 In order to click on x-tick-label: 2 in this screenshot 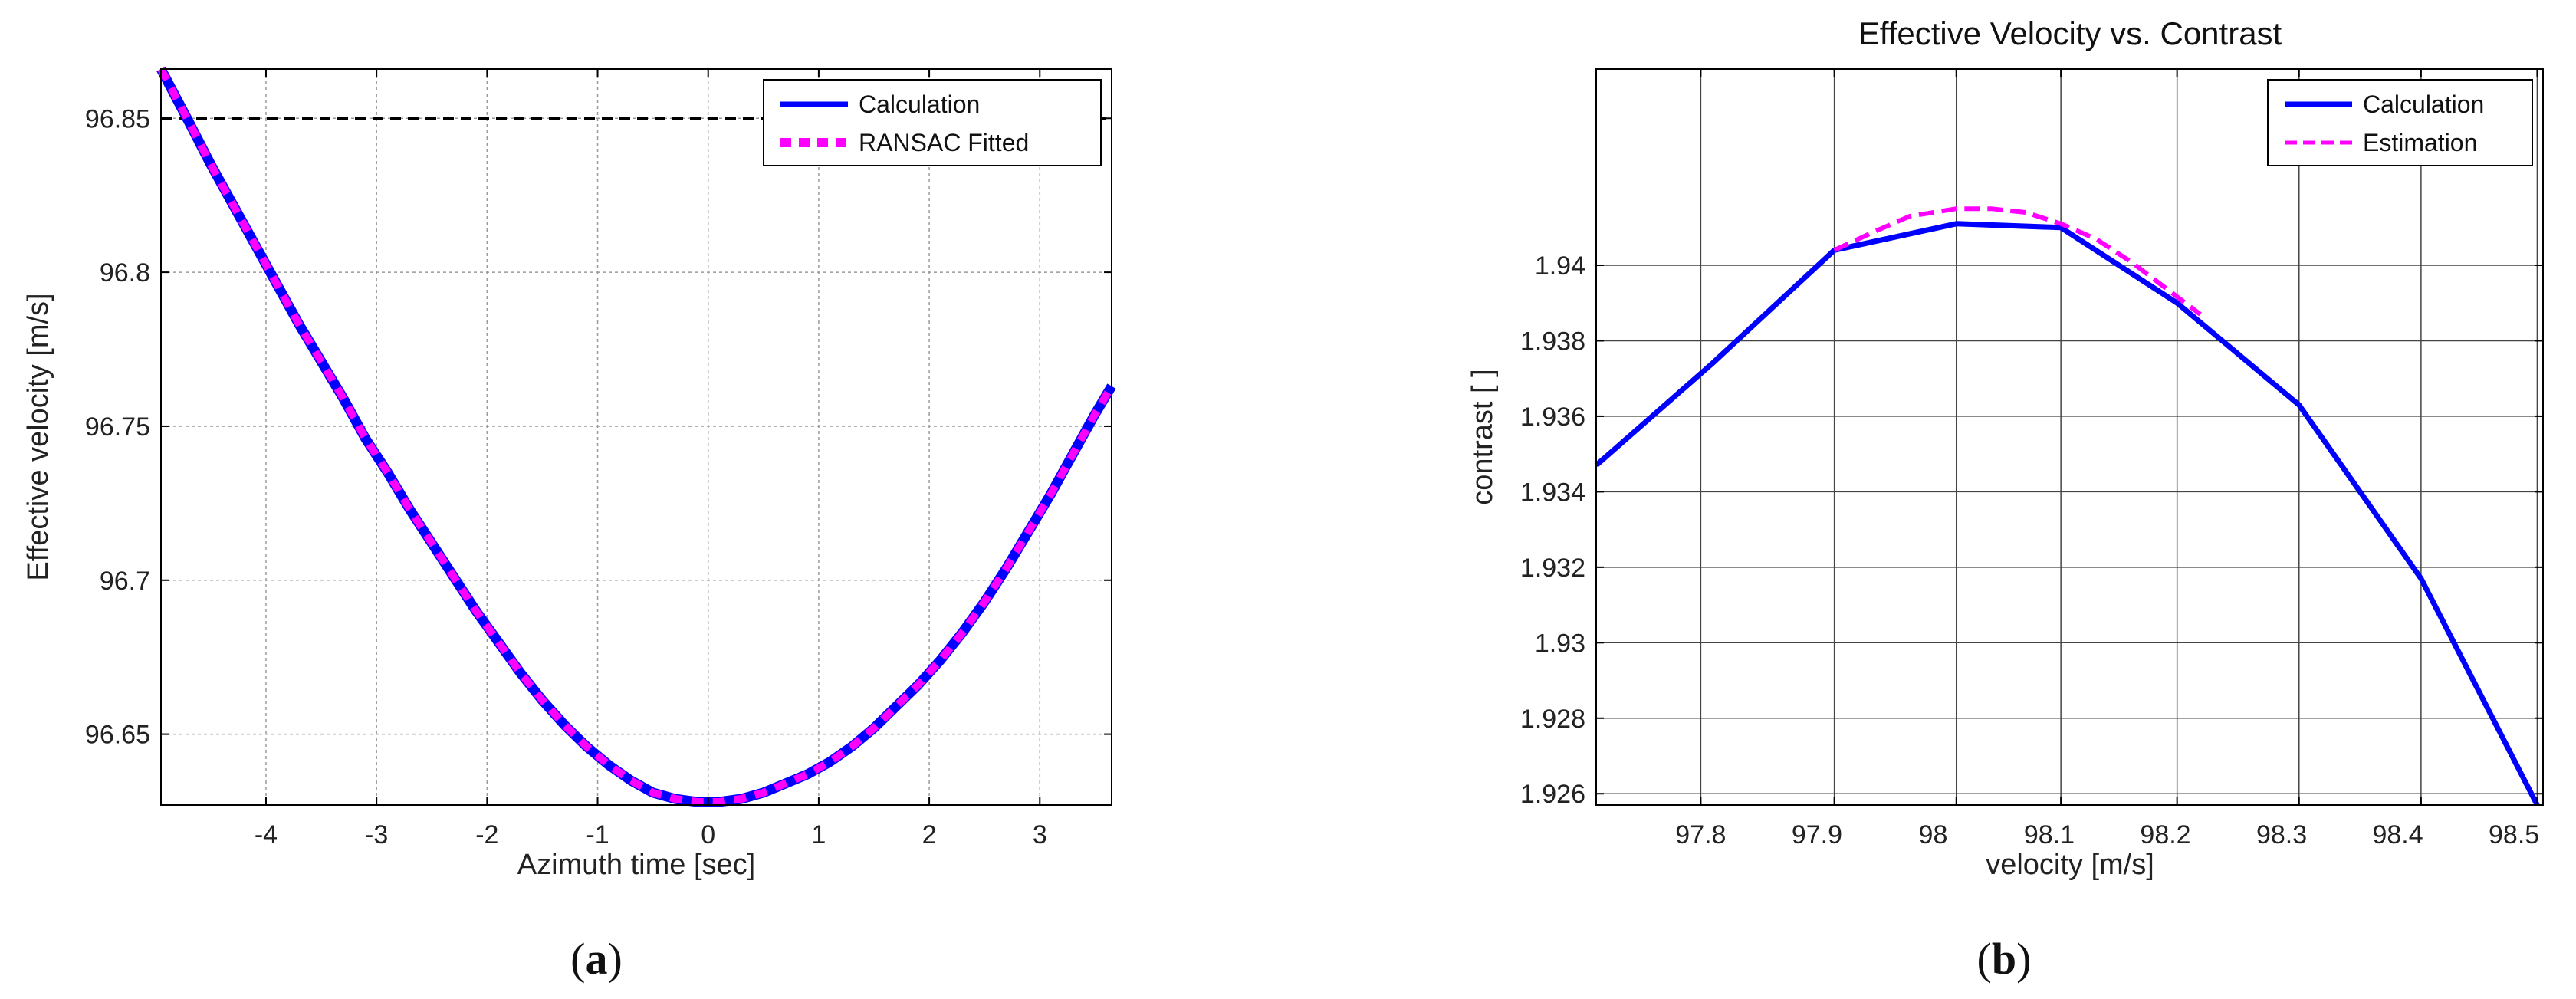, I will do `click(929, 834)`.